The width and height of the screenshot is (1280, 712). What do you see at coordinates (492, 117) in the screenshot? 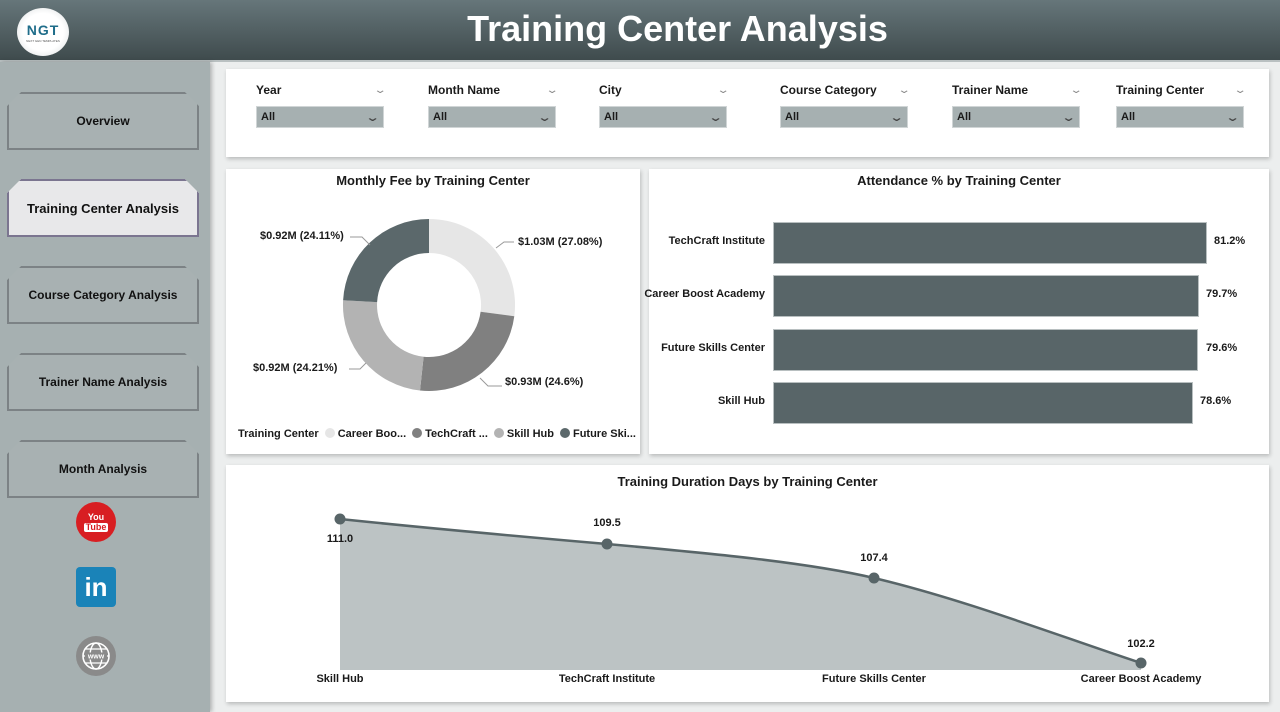
I see `month-name-dropdown: All ⌄` at bounding box center [492, 117].